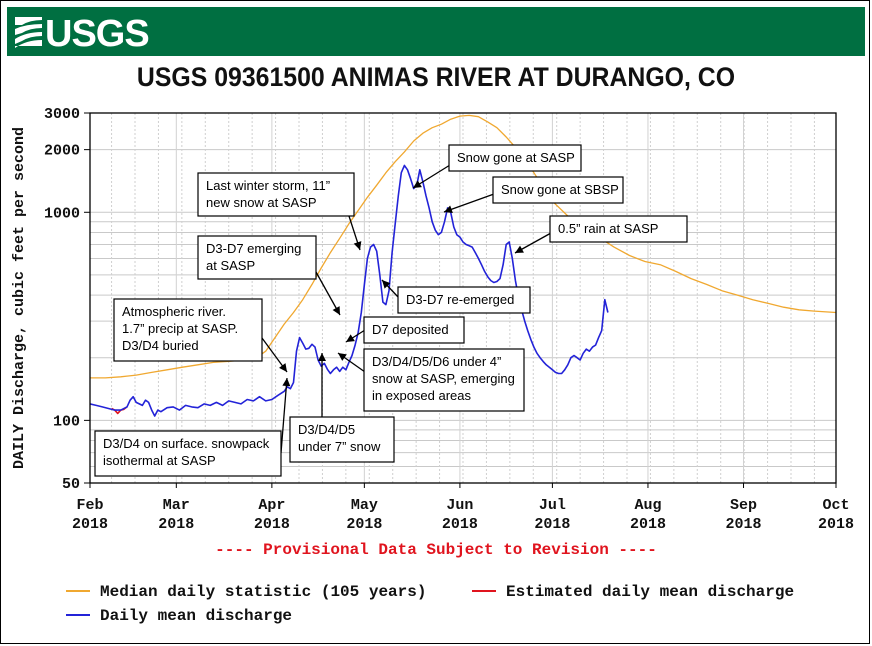 The image size is (872, 646). What do you see at coordinates (342, 408) in the screenshot?
I see `annotation-9: D3/D4/D5 under 7” snow` at bounding box center [342, 408].